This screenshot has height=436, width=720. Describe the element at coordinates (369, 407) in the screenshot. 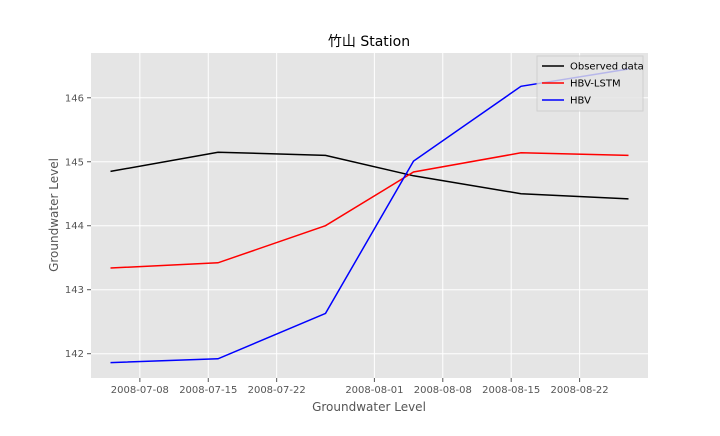

I see `x-axis-label: Groundwater Level` at that location.